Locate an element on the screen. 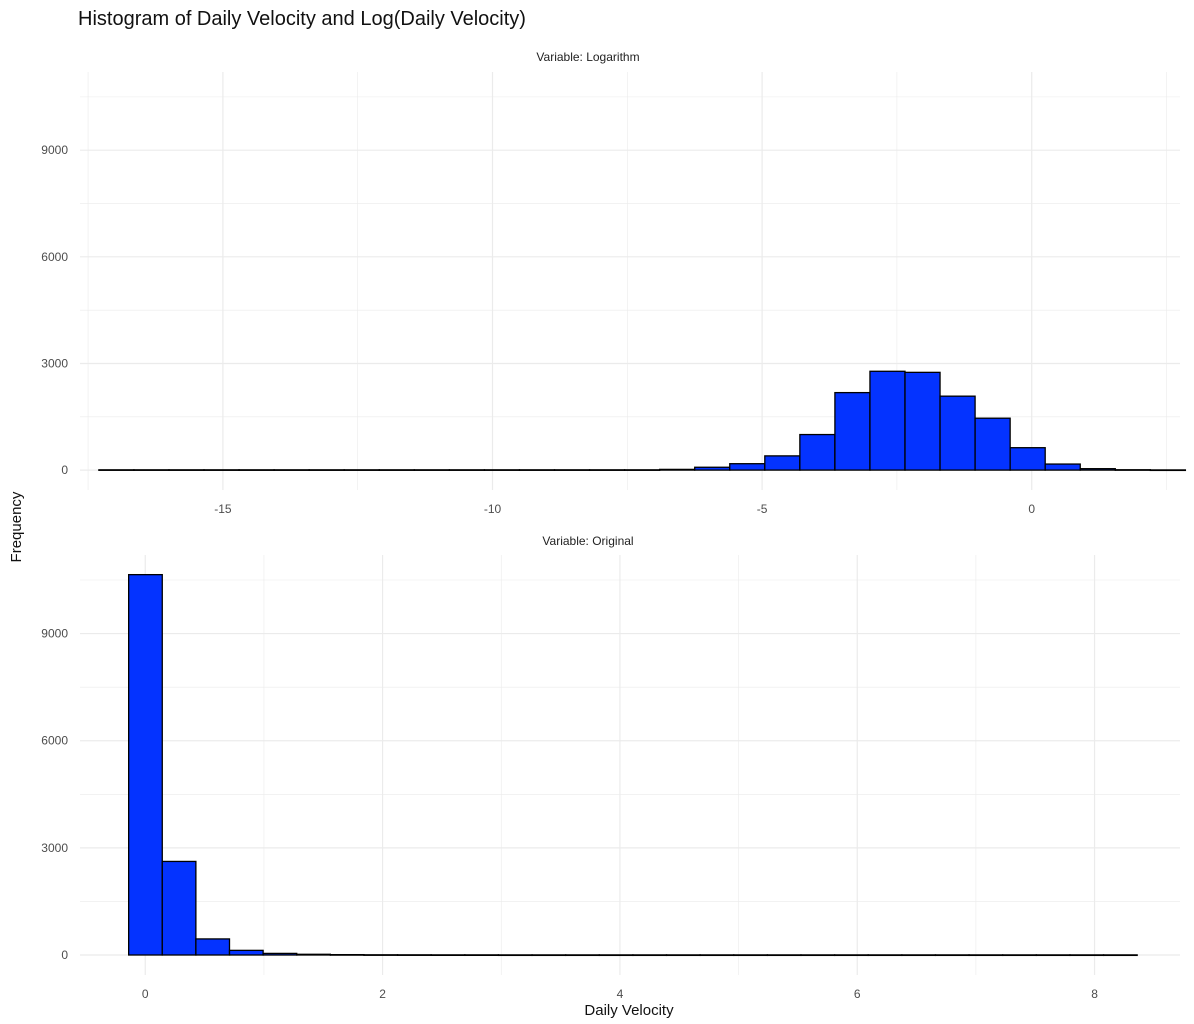 The image size is (1194, 1024). x-tick-label: 6 is located at coordinates (857, 994).